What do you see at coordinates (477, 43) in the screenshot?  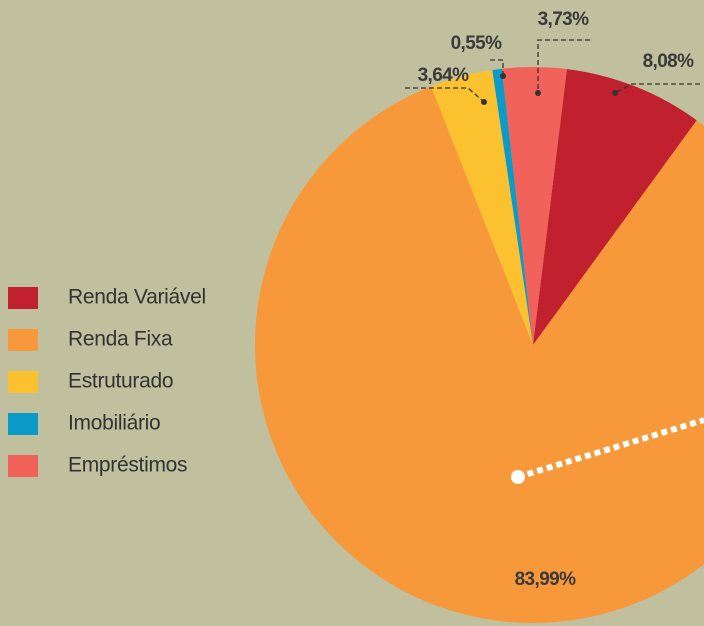 I see `value-label: 0,55%` at bounding box center [477, 43].